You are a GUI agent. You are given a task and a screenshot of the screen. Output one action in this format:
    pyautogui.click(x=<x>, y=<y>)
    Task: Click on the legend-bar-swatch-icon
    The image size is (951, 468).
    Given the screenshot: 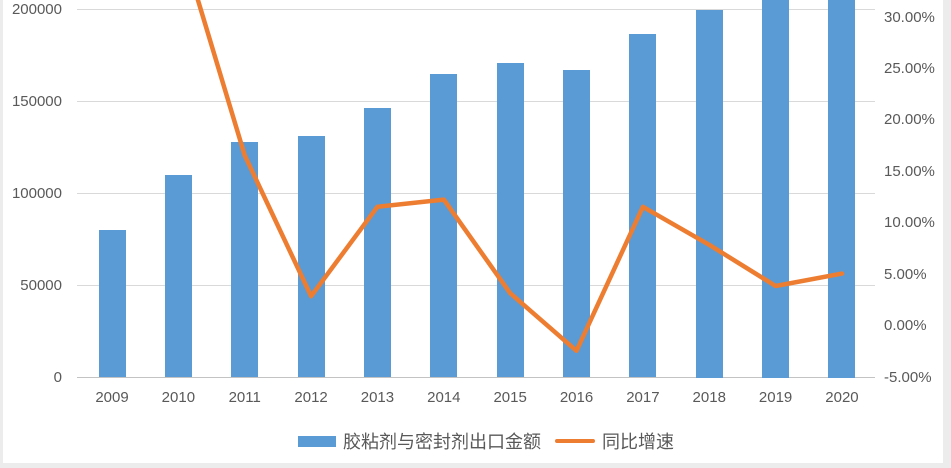 What is the action you would take?
    pyautogui.click(x=317, y=441)
    